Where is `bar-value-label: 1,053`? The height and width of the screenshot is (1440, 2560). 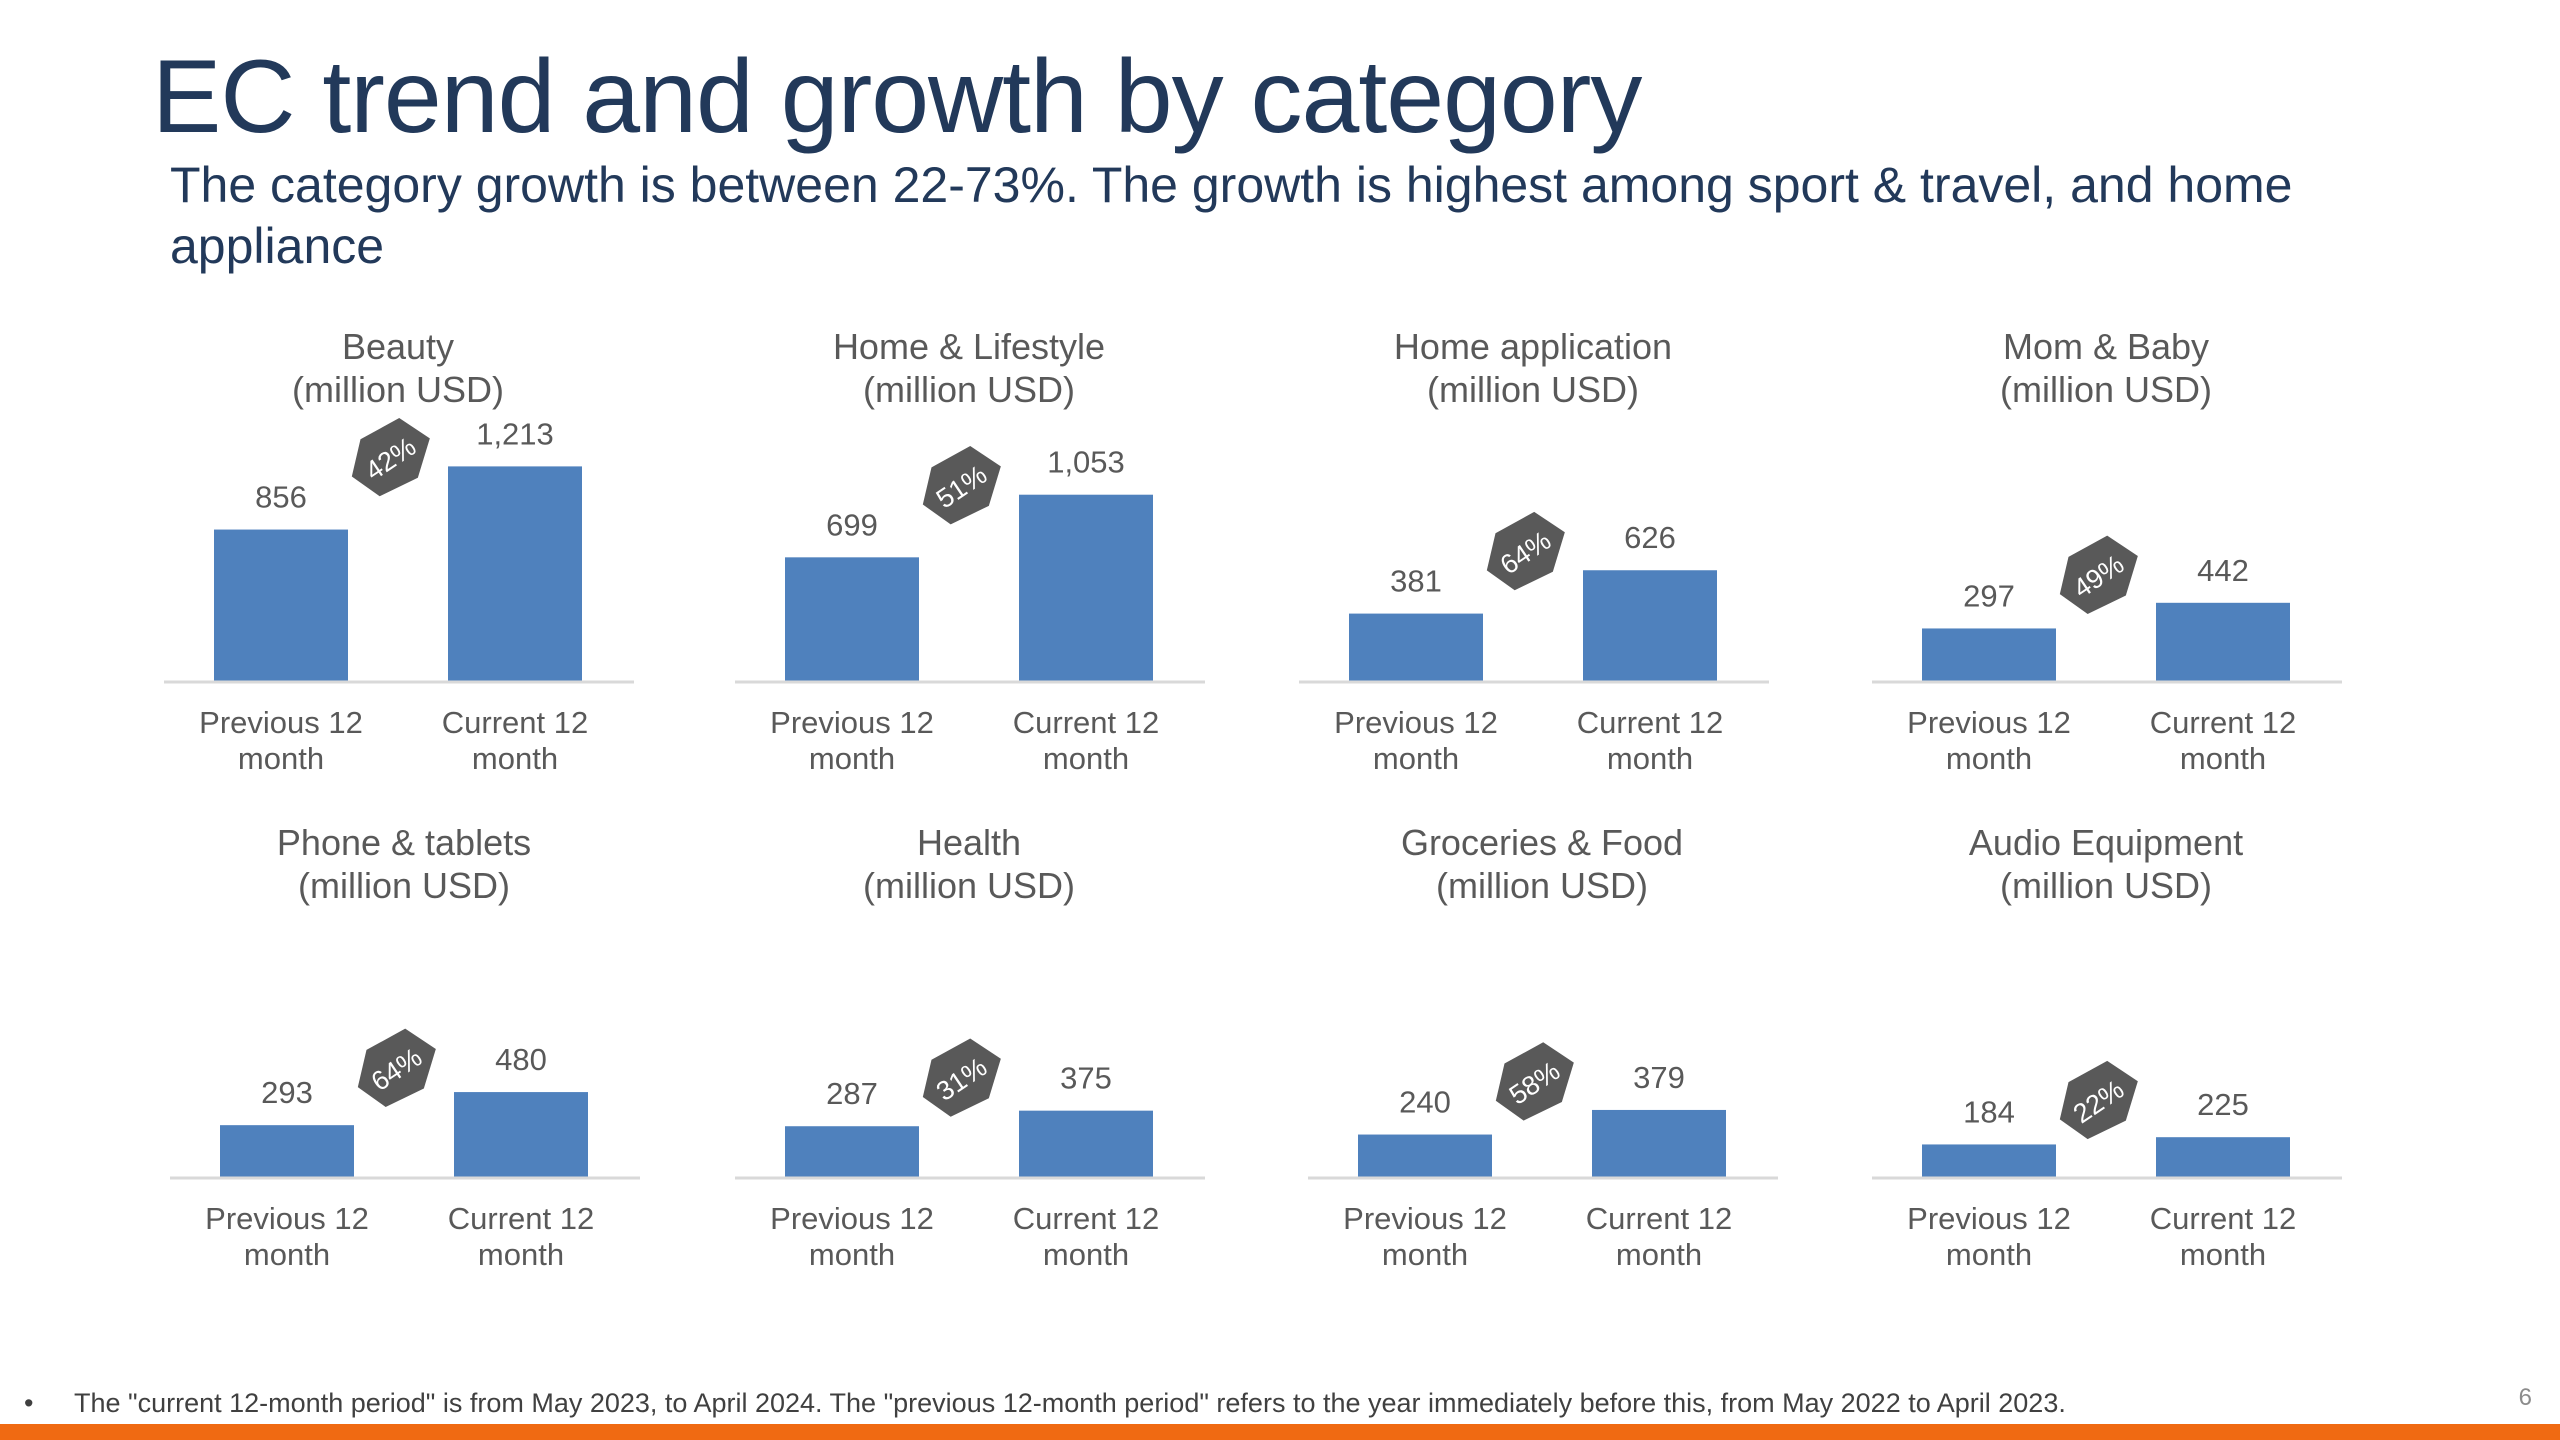 bar-value-label: 1,053 is located at coordinates (1086, 462).